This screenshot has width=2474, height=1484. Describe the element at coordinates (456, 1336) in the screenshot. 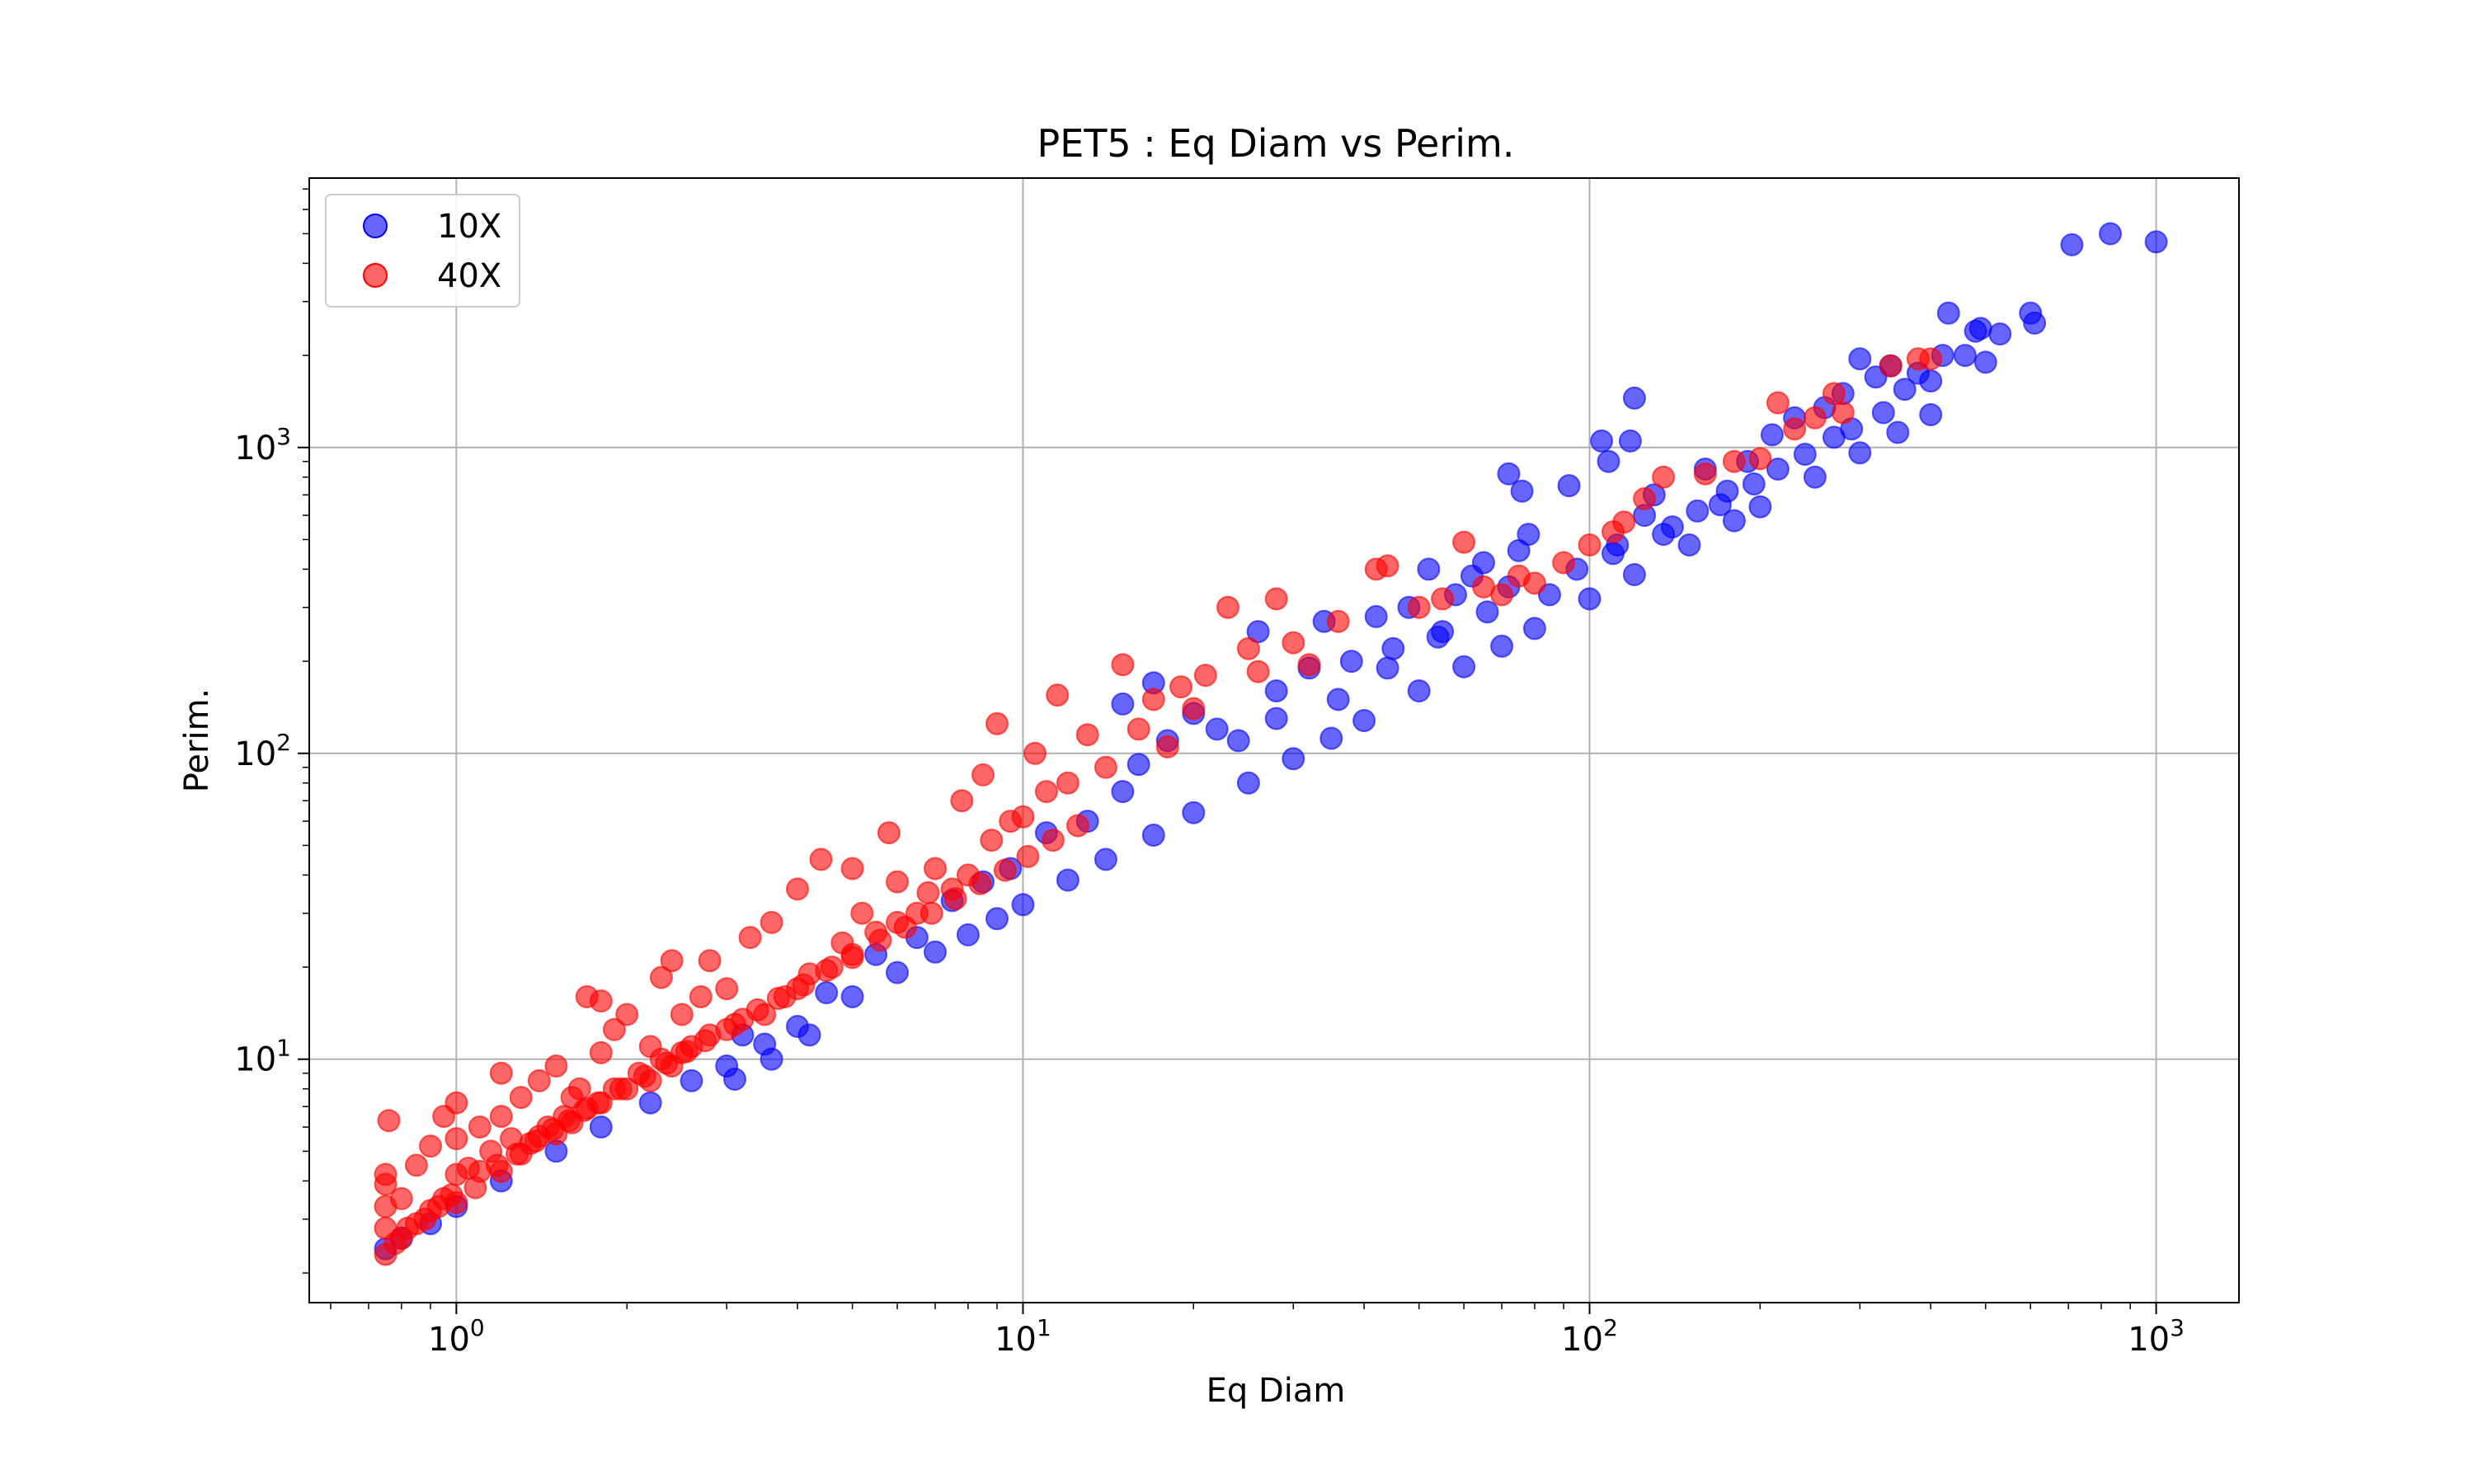

I see `x-tick-label: 10⁰` at that location.